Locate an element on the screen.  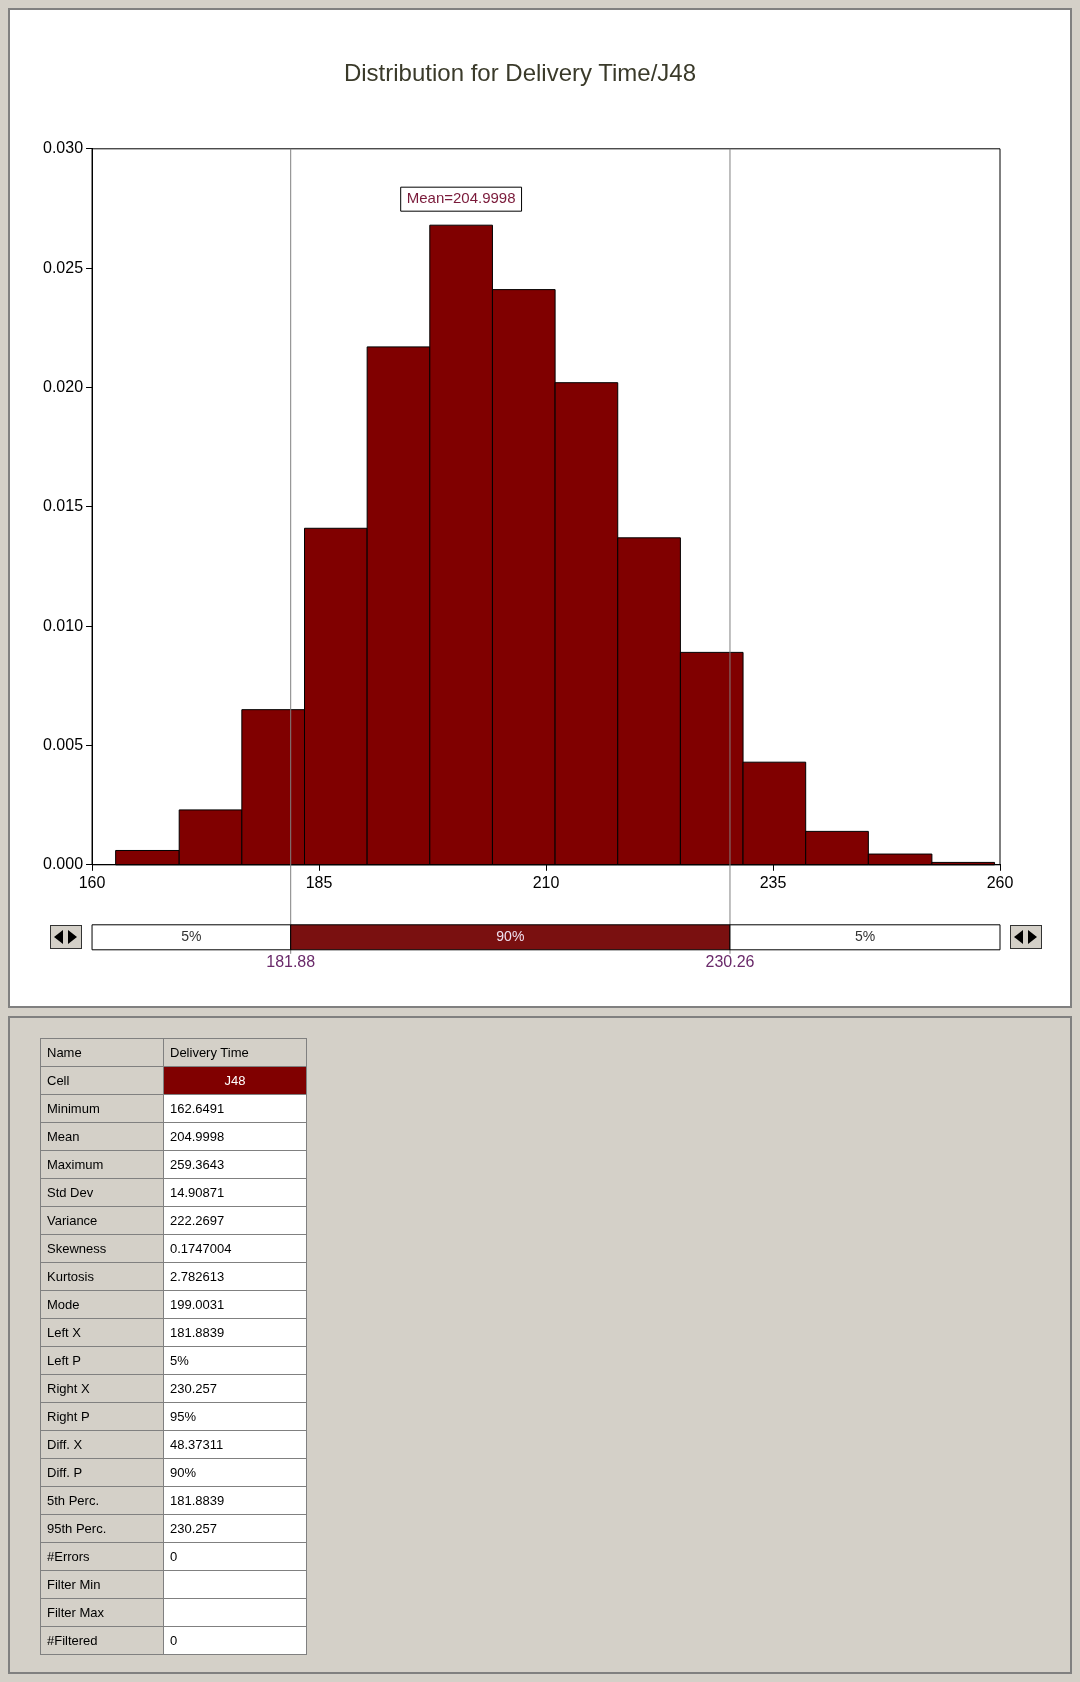
text: Name is located at coordinates (102, 1052).